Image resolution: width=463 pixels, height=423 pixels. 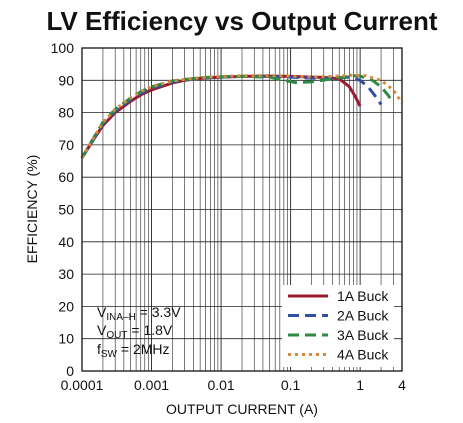 I want to click on legend-label-2: 2A Buck, so click(x=363, y=316).